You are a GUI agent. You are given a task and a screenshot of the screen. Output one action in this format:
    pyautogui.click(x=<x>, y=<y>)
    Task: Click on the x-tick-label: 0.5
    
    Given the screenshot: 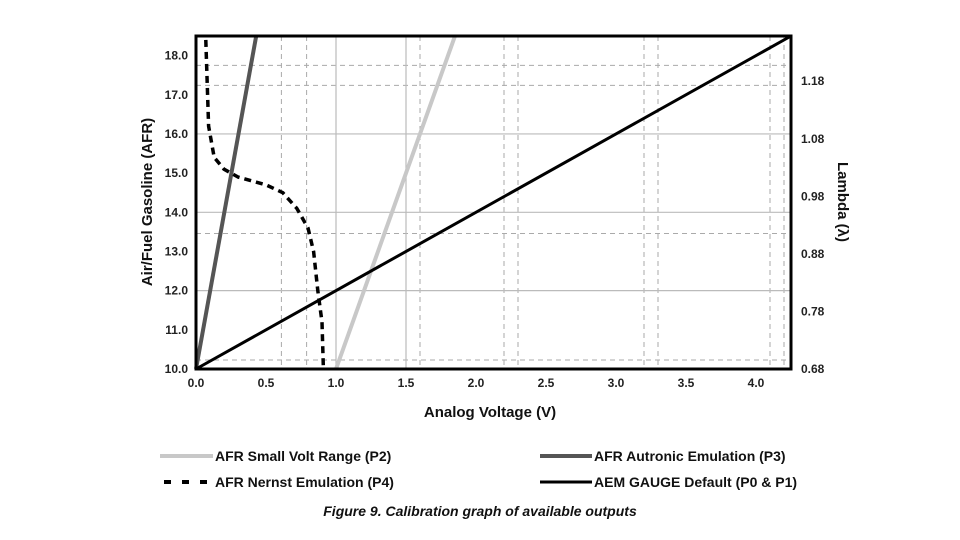 What is the action you would take?
    pyautogui.click(x=266, y=383)
    